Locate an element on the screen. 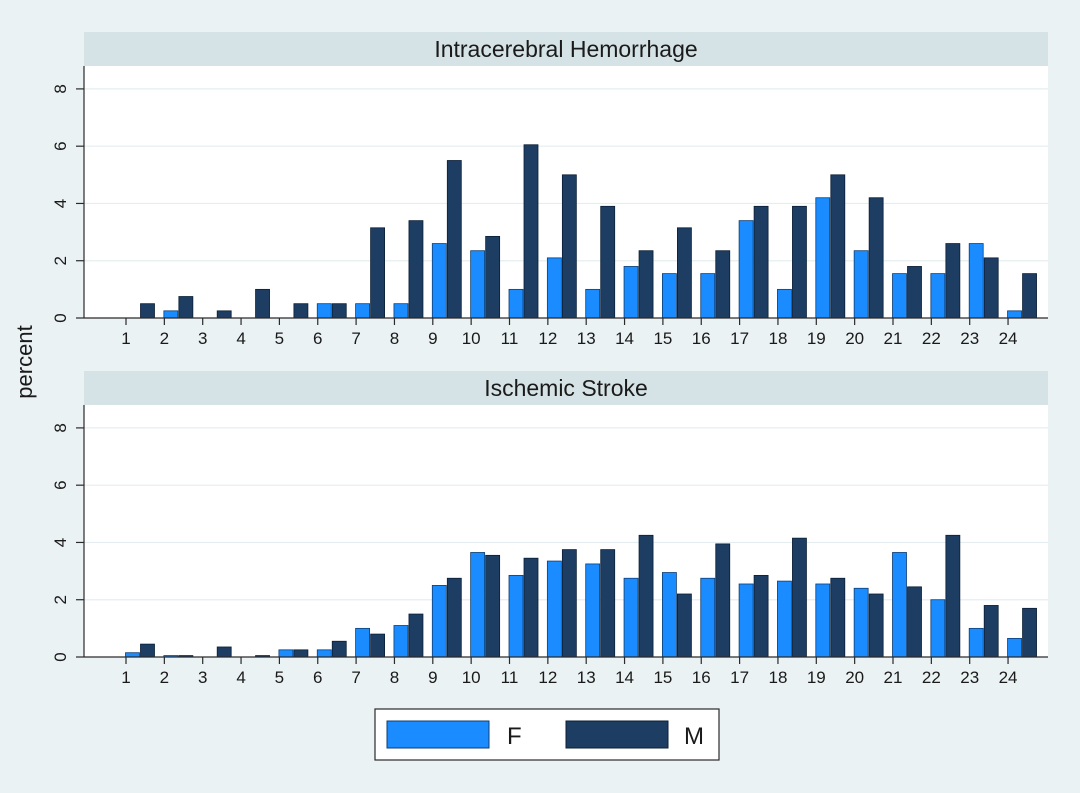 The height and width of the screenshot is (793, 1080). legend-label-f: F is located at coordinates (514, 736).